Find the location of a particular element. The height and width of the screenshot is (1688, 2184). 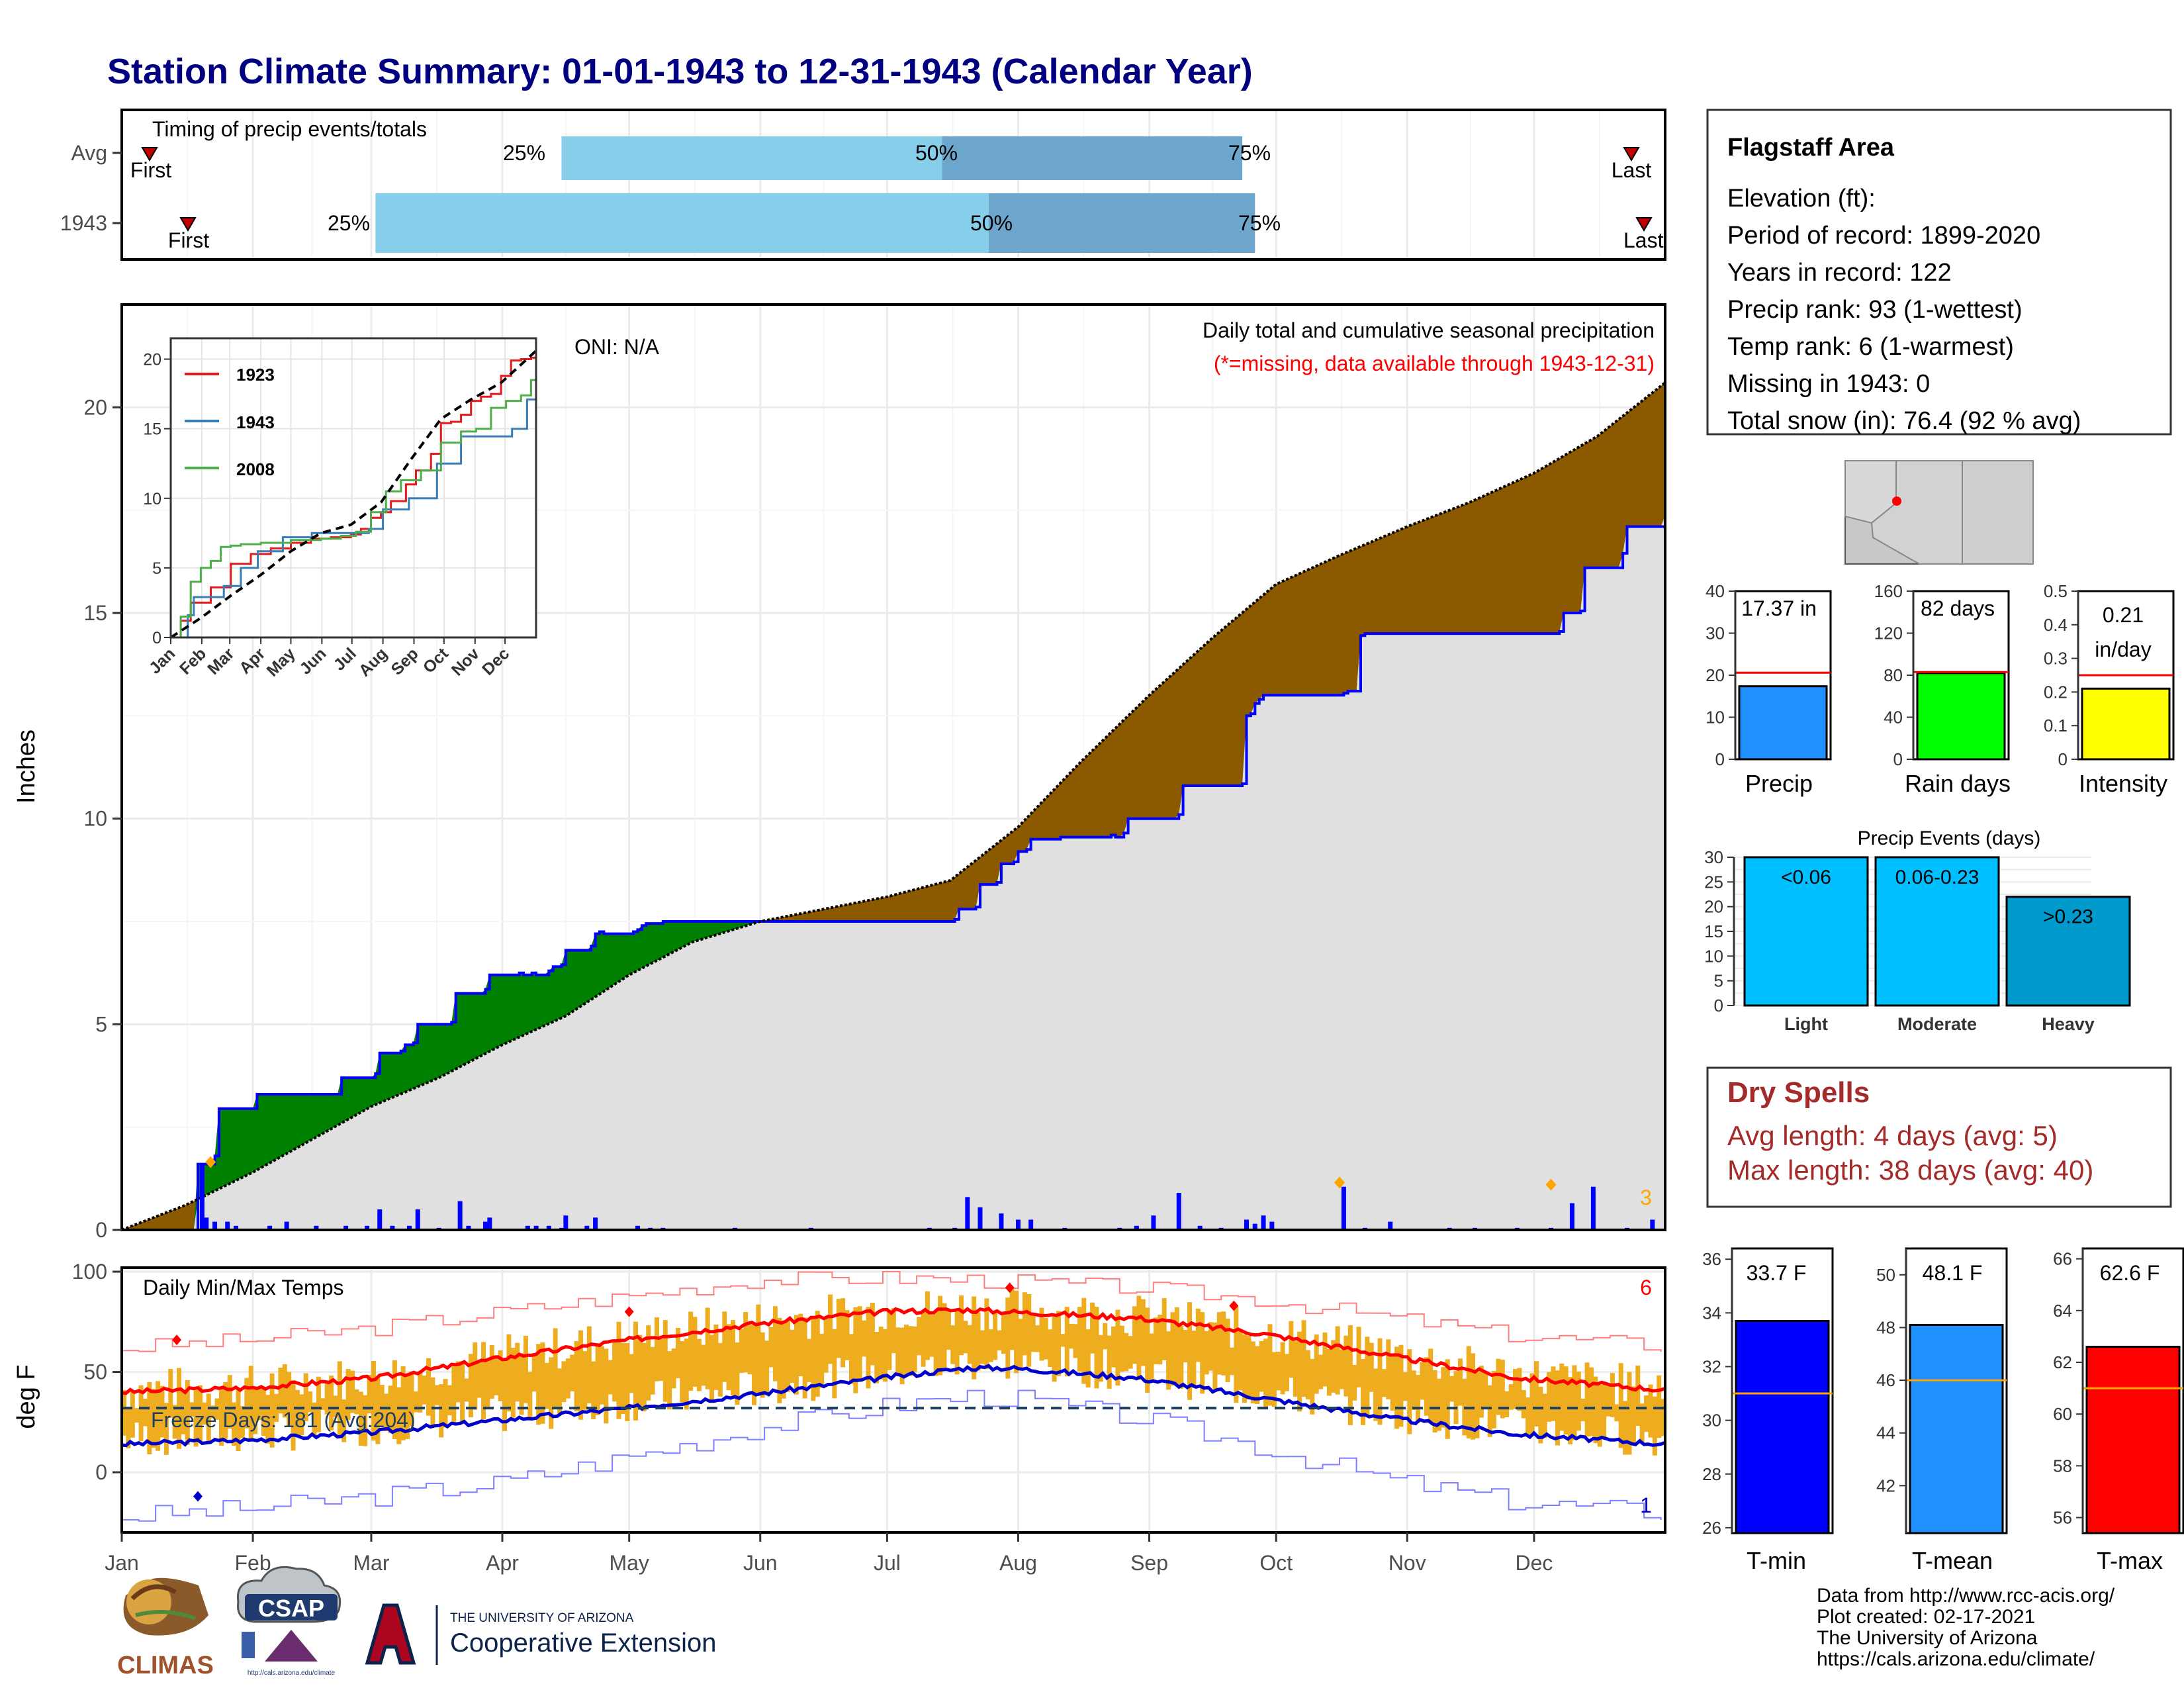

events-bar is located at coordinates (1806, 931).